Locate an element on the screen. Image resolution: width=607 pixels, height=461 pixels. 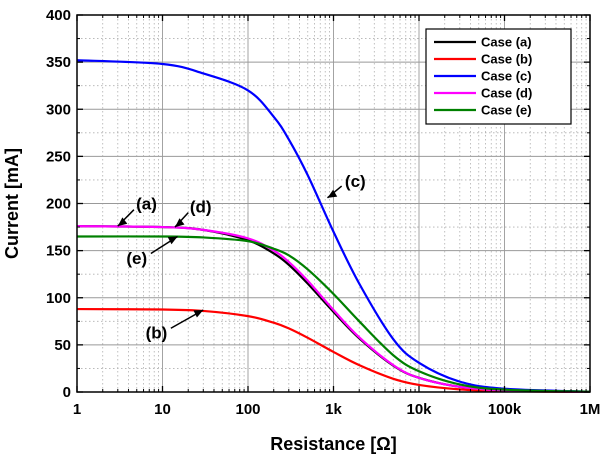
annotation-label-b: (b) is located at coordinates (157, 333).